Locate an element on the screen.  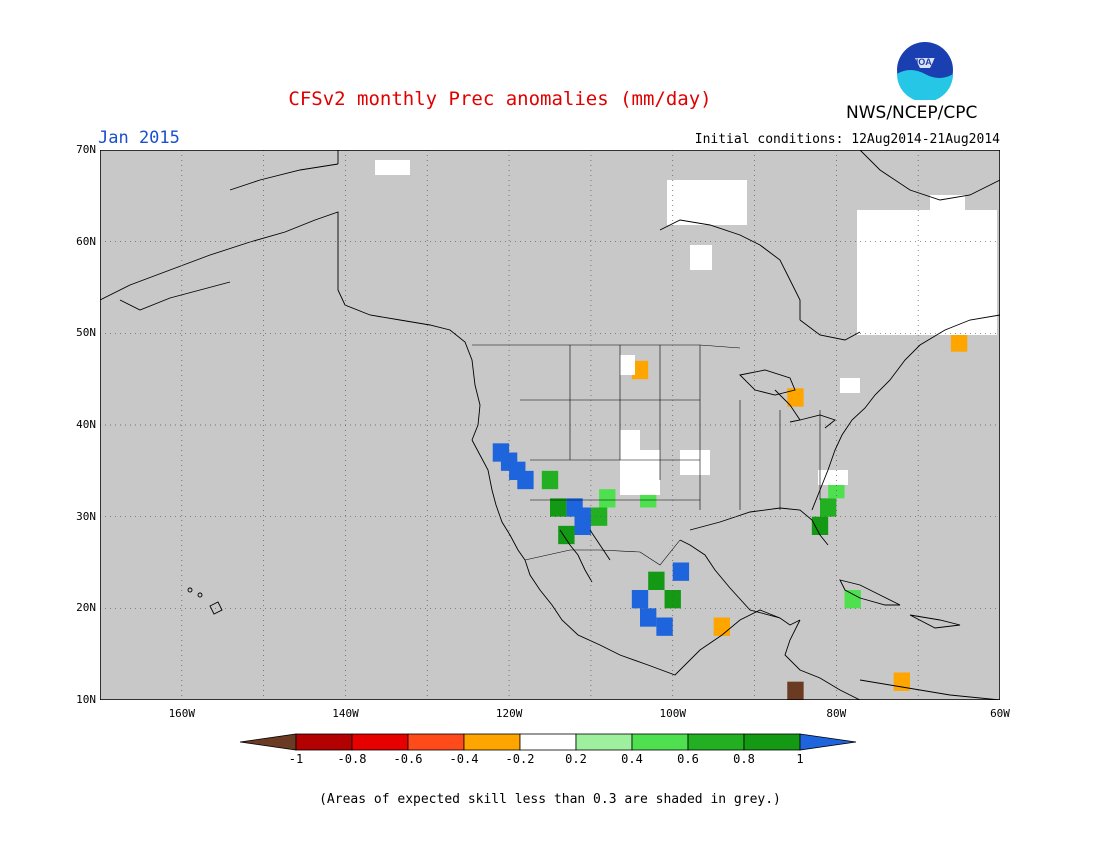
lat-tick-label: 40N is located at coordinates (86, 424).